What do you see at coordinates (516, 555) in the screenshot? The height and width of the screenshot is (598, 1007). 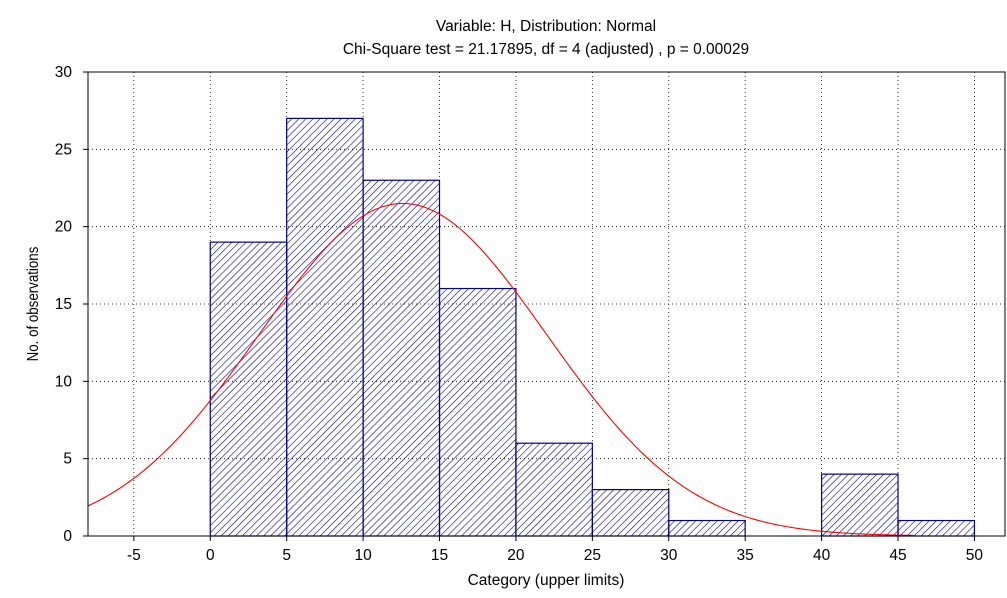 I see `x-tick-label: 20` at bounding box center [516, 555].